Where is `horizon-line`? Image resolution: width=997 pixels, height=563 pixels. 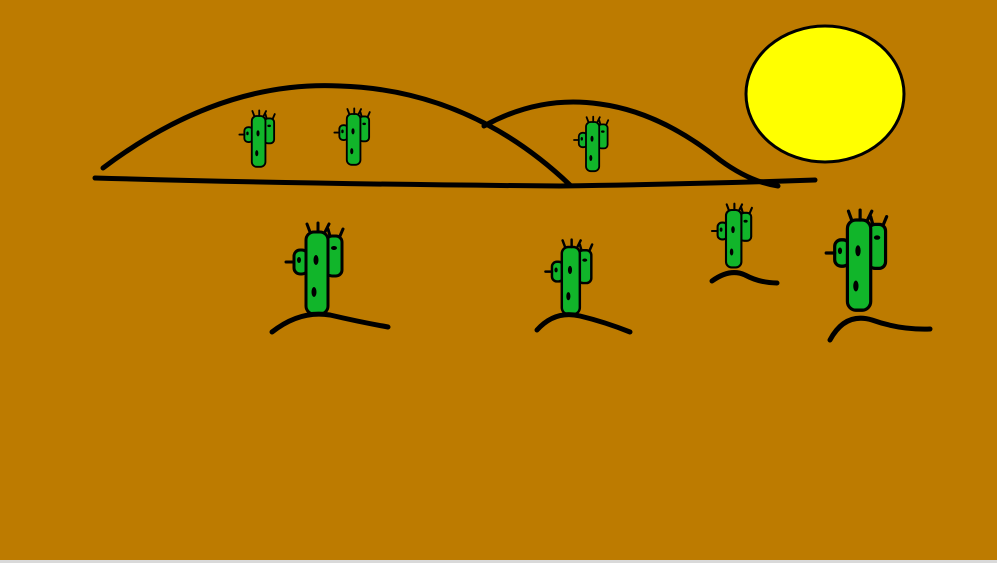
horizon-line is located at coordinates (455, 182).